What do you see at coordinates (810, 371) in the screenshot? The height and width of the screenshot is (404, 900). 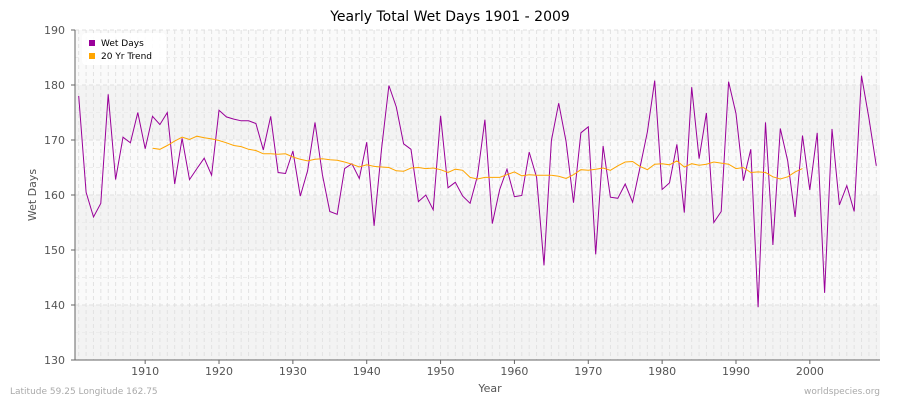 I see `x-tick-label: 2000` at bounding box center [810, 371].